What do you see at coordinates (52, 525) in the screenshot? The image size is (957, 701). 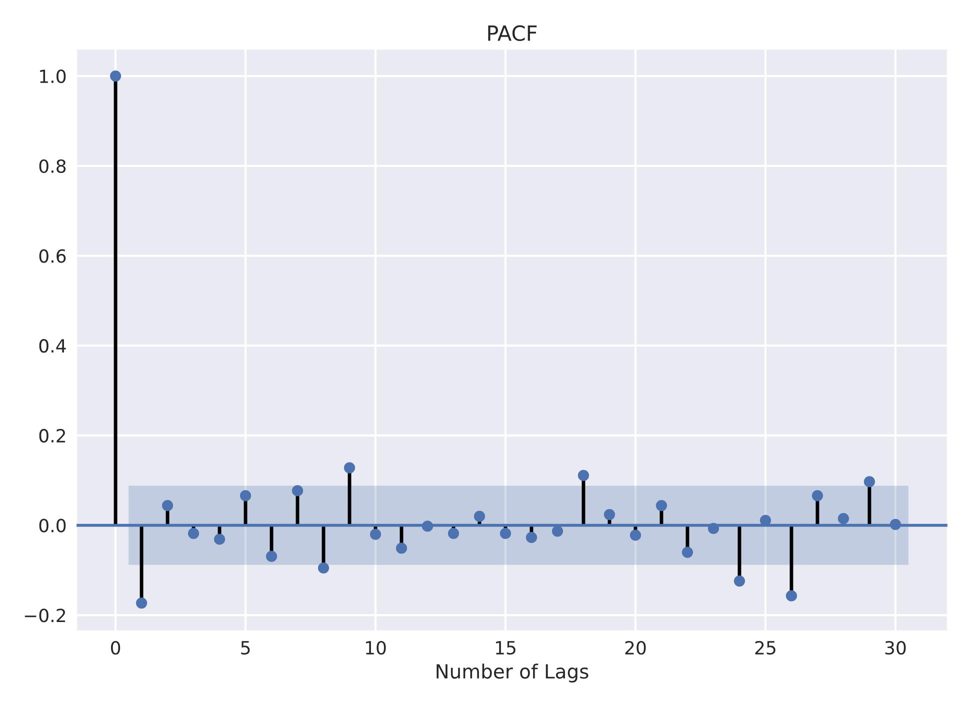 I see `y-tick-label: 0.0` at bounding box center [52, 525].